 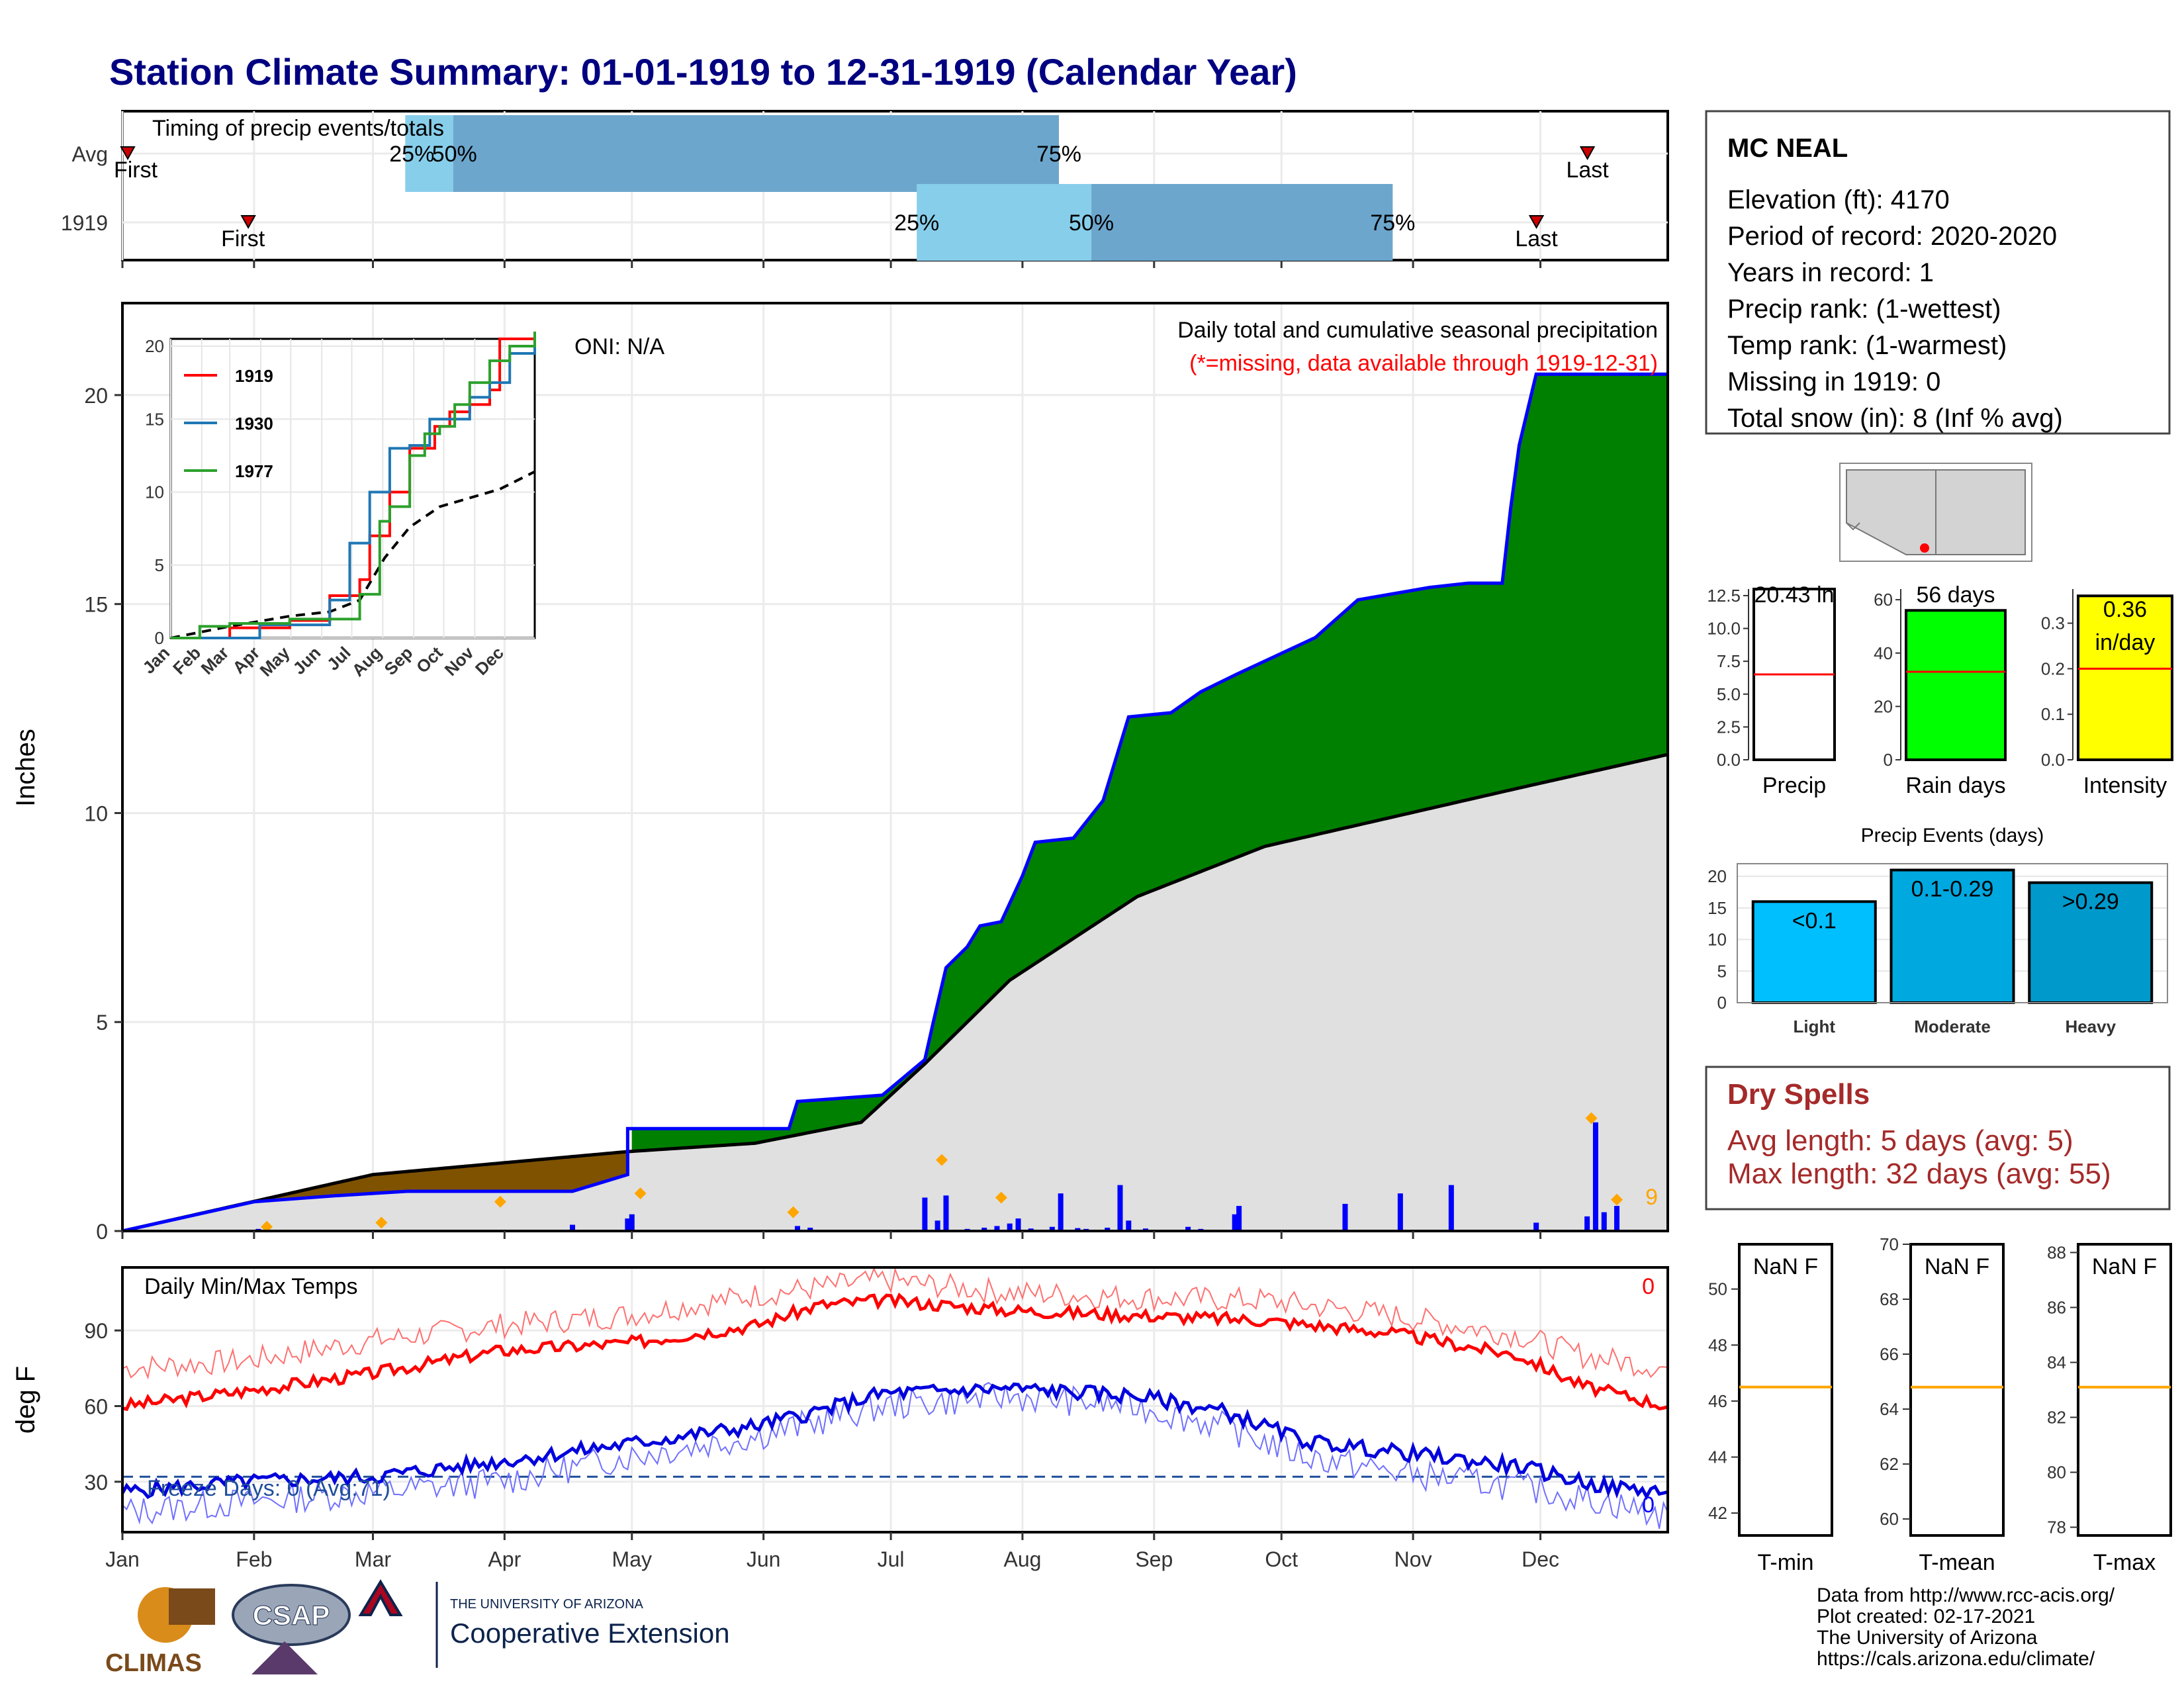 What do you see at coordinates (26, 1400) in the screenshot?
I see `temp-y-label: deg F` at bounding box center [26, 1400].